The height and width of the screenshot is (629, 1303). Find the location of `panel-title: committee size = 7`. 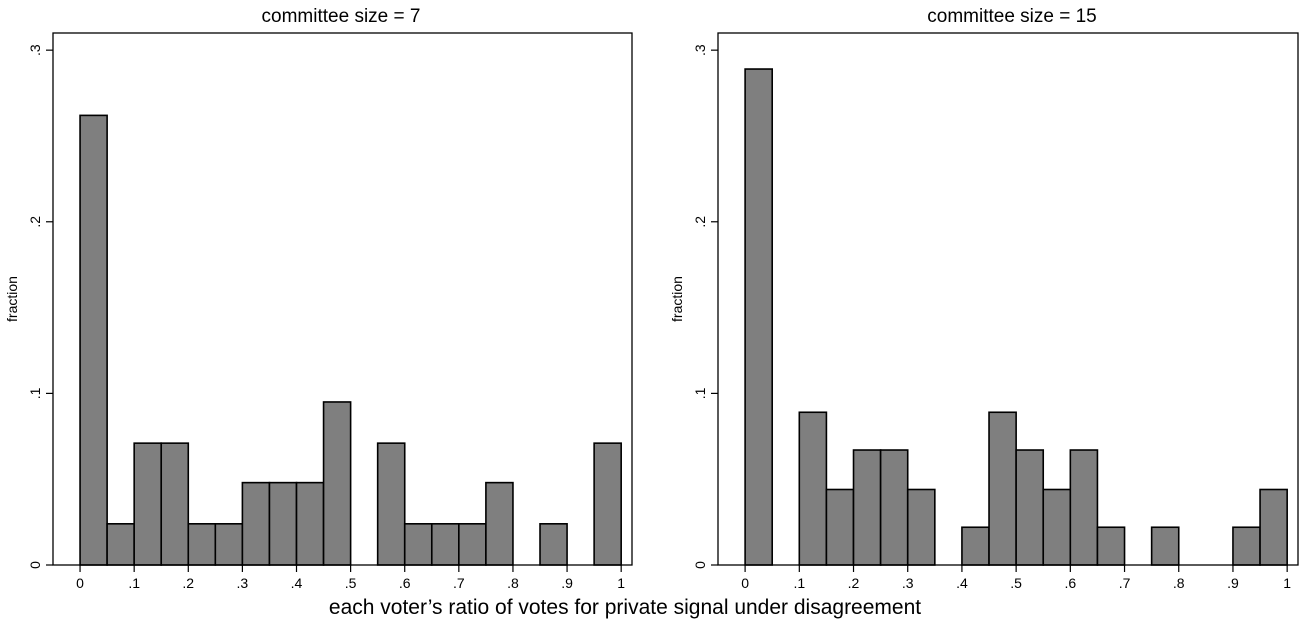

panel-title: committee size = 7 is located at coordinates (341, 16).